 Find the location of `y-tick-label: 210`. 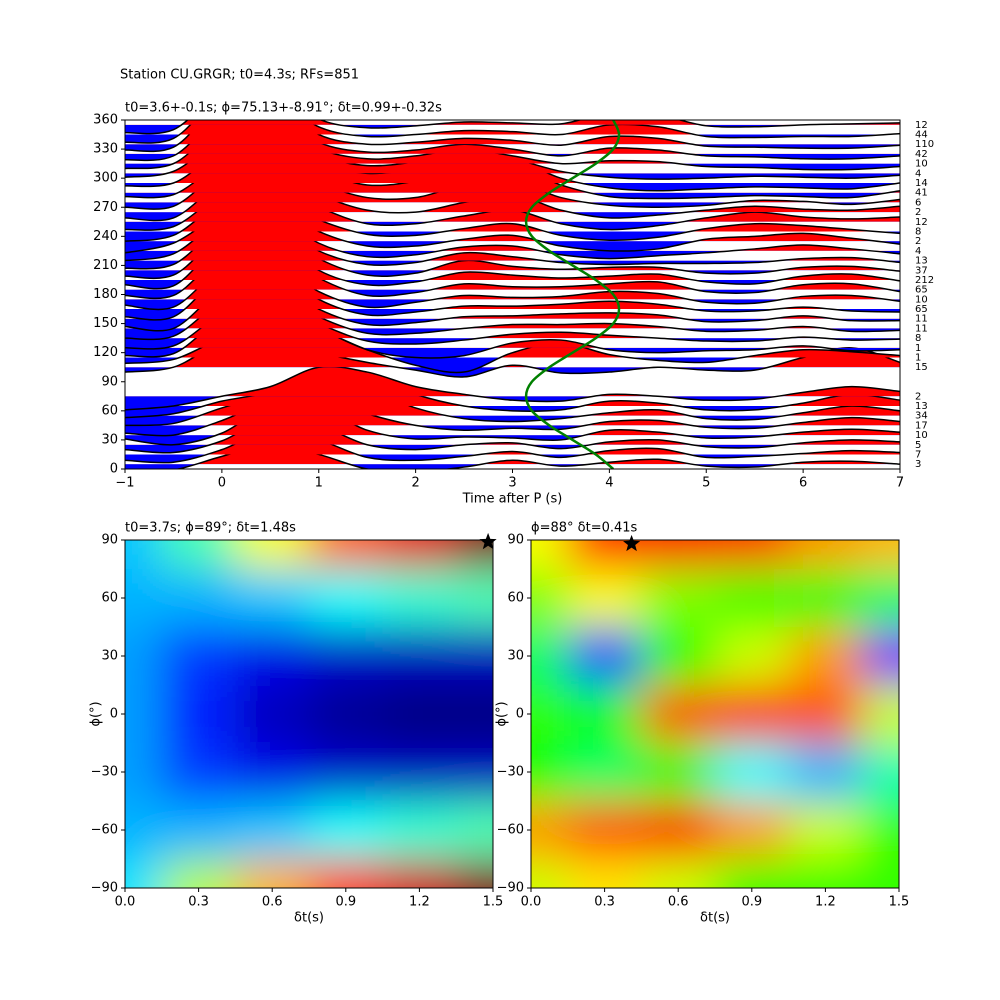

y-tick-label: 210 is located at coordinates (105, 265).